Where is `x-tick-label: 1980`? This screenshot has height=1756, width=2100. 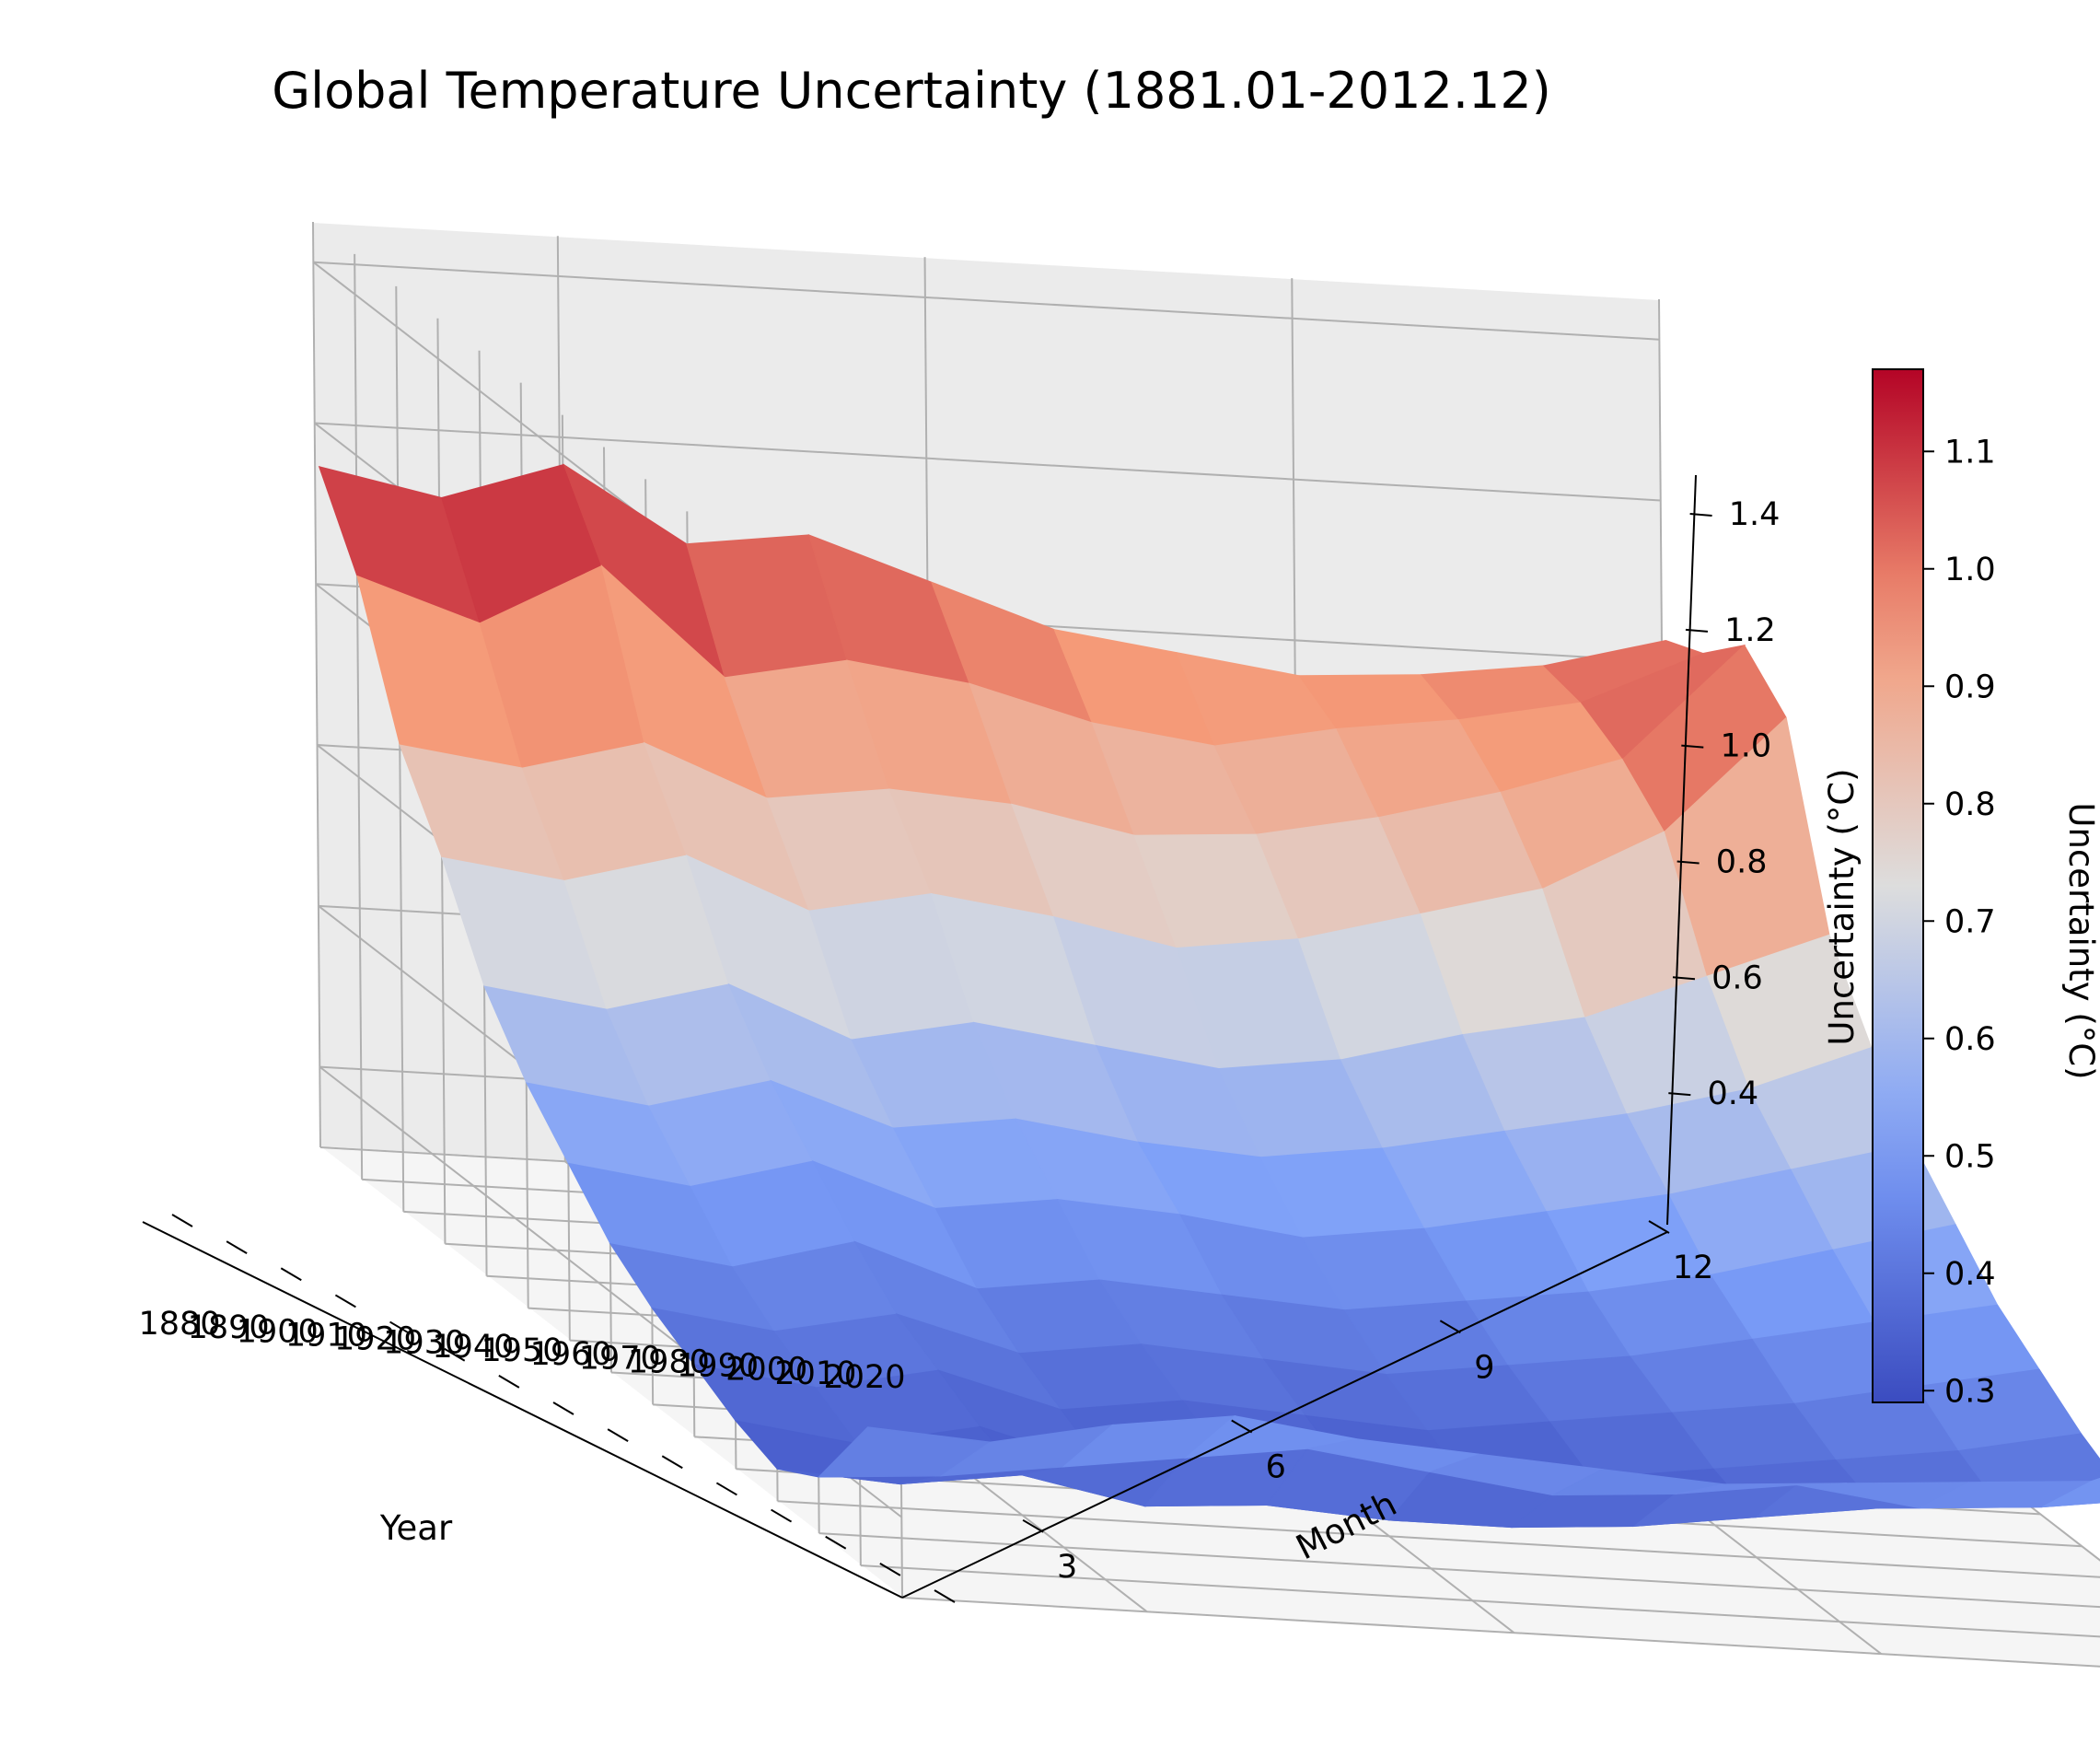
x-tick-label: 1980 is located at coordinates (669, 1361).